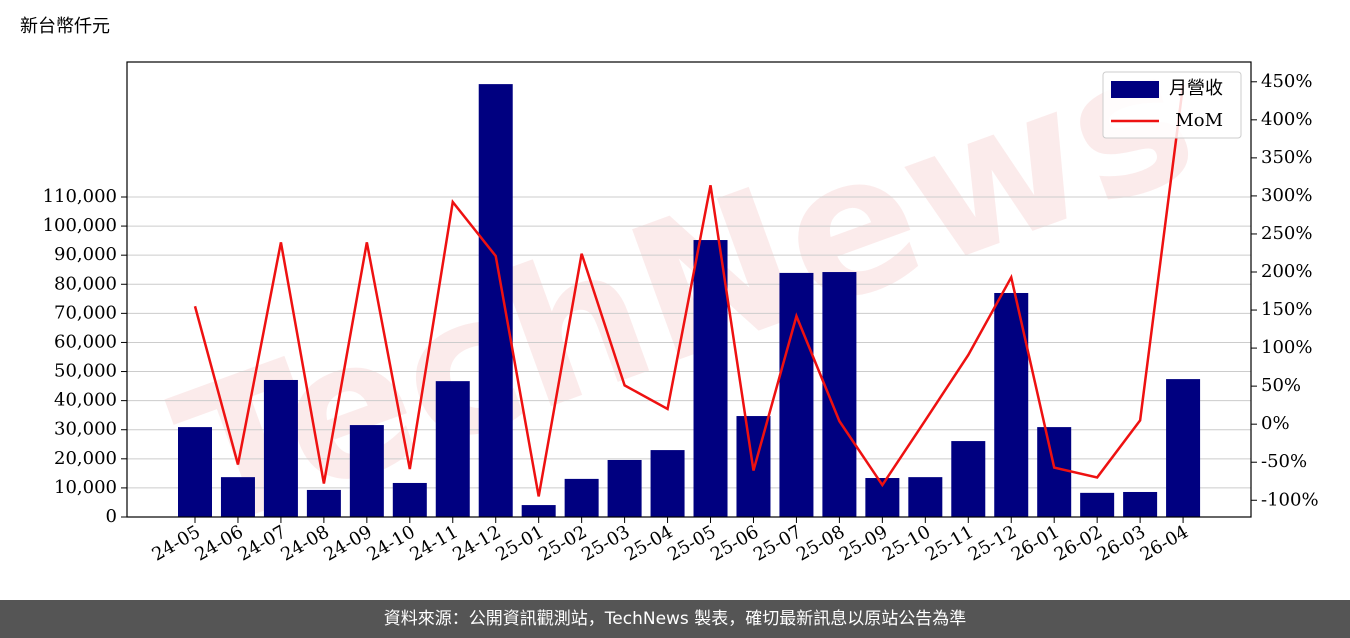  Describe the element at coordinates (80, 225) in the screenshot. I see `y-tick-label: 100,000` at that location.